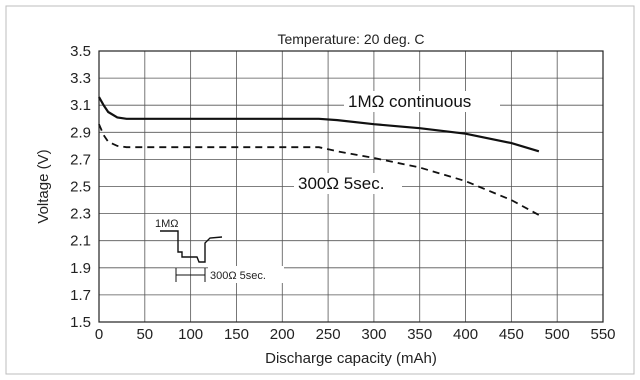 This screenshot has width=640, height=380. What do you see at coordinates (80, 322) in the screenshot?
I see `y-tick-label: 1.5` at bounding box center [80, 322].